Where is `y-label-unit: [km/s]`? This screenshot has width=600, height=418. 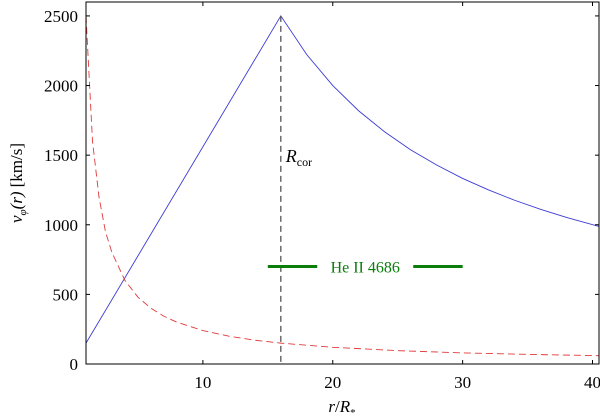 y-label-unit: [km/s] is located at coordinates (16, 165).